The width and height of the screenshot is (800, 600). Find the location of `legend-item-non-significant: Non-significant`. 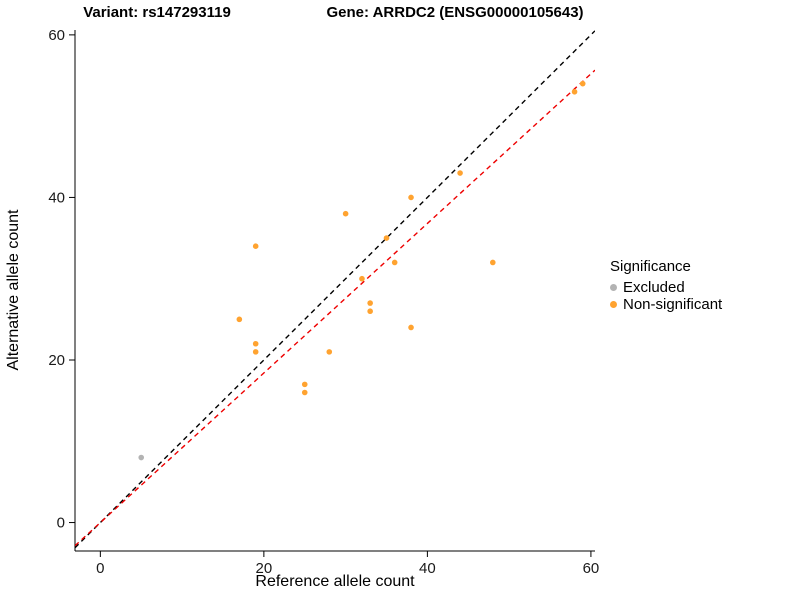

legend-item-non-significant: Non-significant is located at coordinates (666, 304).